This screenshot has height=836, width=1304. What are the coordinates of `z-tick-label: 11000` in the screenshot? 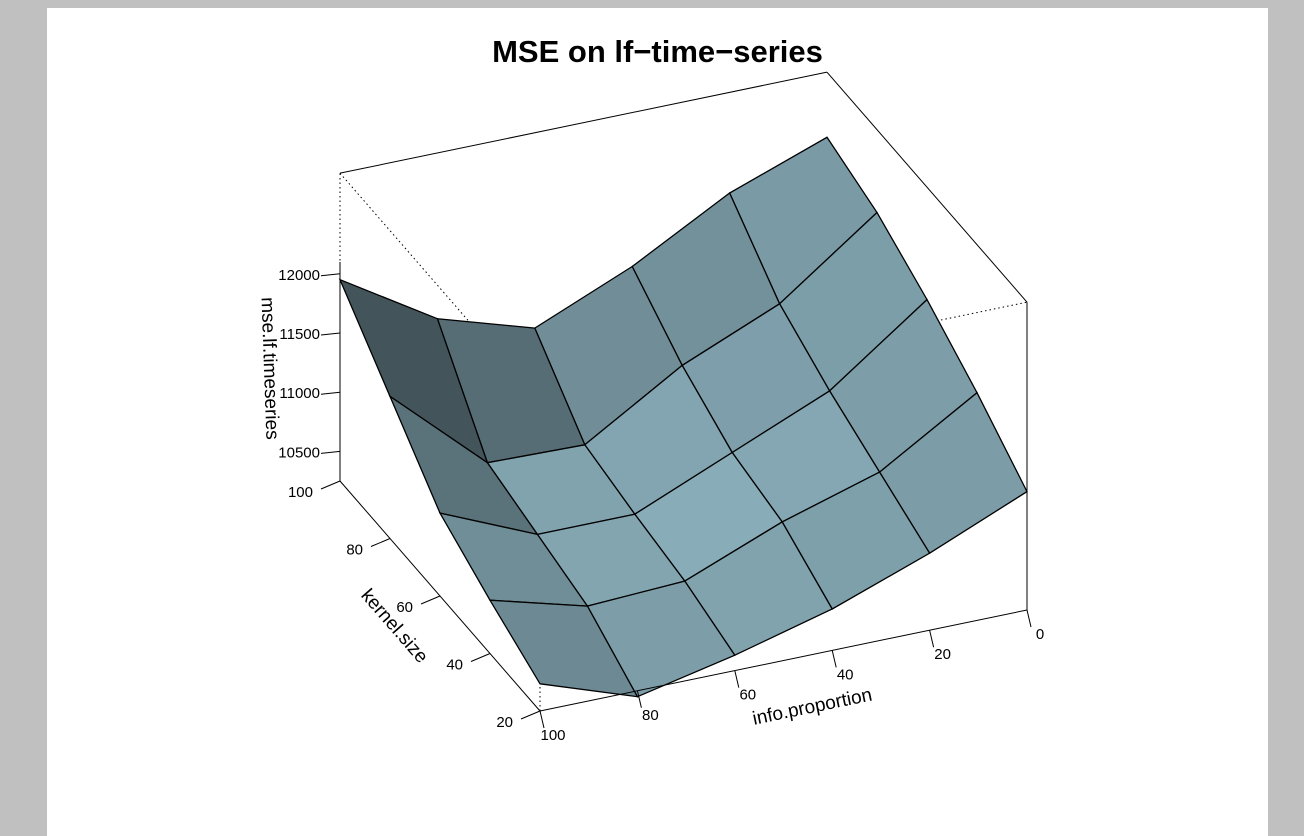 It's located at (299, 393).